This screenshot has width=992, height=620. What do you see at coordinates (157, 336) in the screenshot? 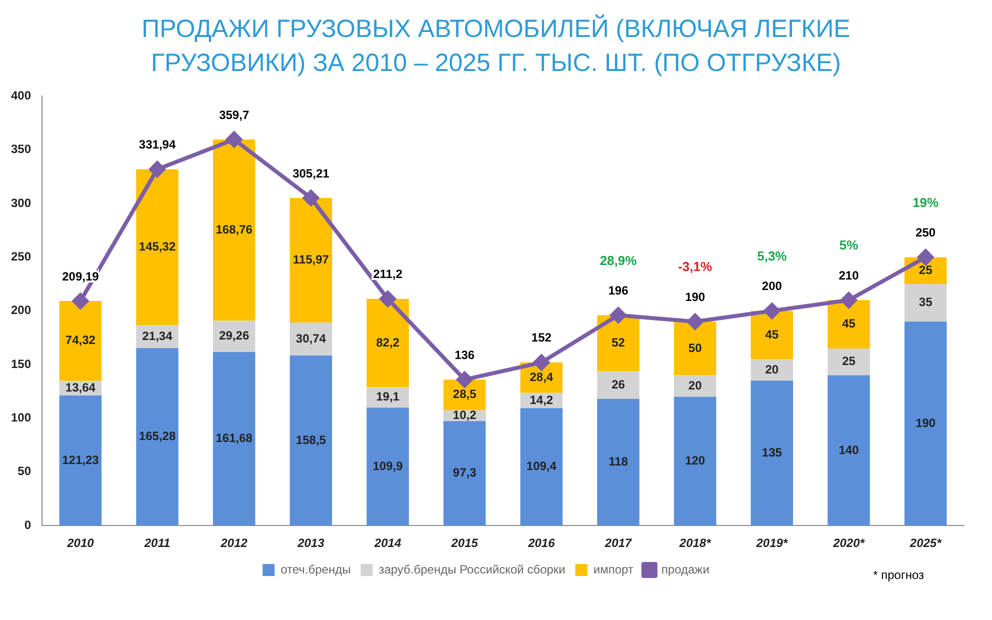
I see `data-label: 21,34` at bounding box center [157, 336].